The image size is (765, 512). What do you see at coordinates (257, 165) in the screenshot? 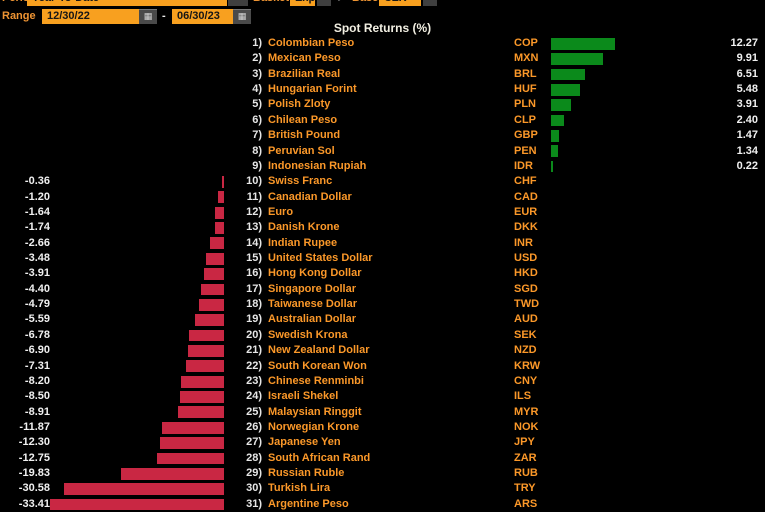
I see `row-rank: 9)` at bounding box center [257, 165].